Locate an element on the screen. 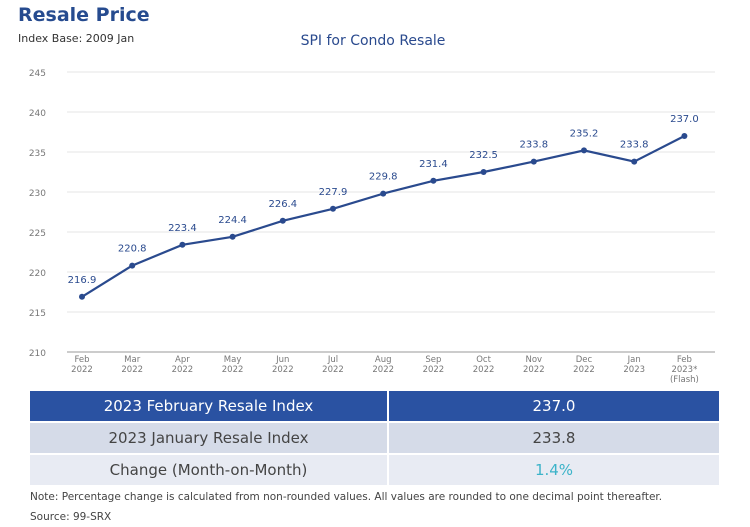  data-label: 226.4 is located at coordinates (282, 204).